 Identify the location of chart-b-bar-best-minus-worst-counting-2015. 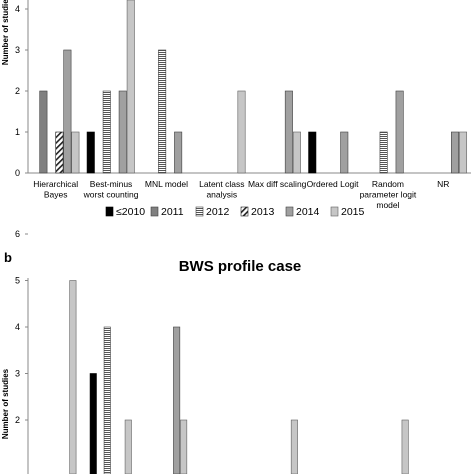
(128, 446).